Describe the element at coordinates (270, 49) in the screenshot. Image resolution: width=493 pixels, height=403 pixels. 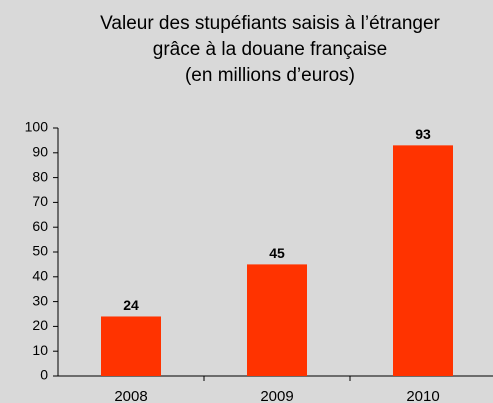
I see `chart-title: grâce à la douane française` at that location.